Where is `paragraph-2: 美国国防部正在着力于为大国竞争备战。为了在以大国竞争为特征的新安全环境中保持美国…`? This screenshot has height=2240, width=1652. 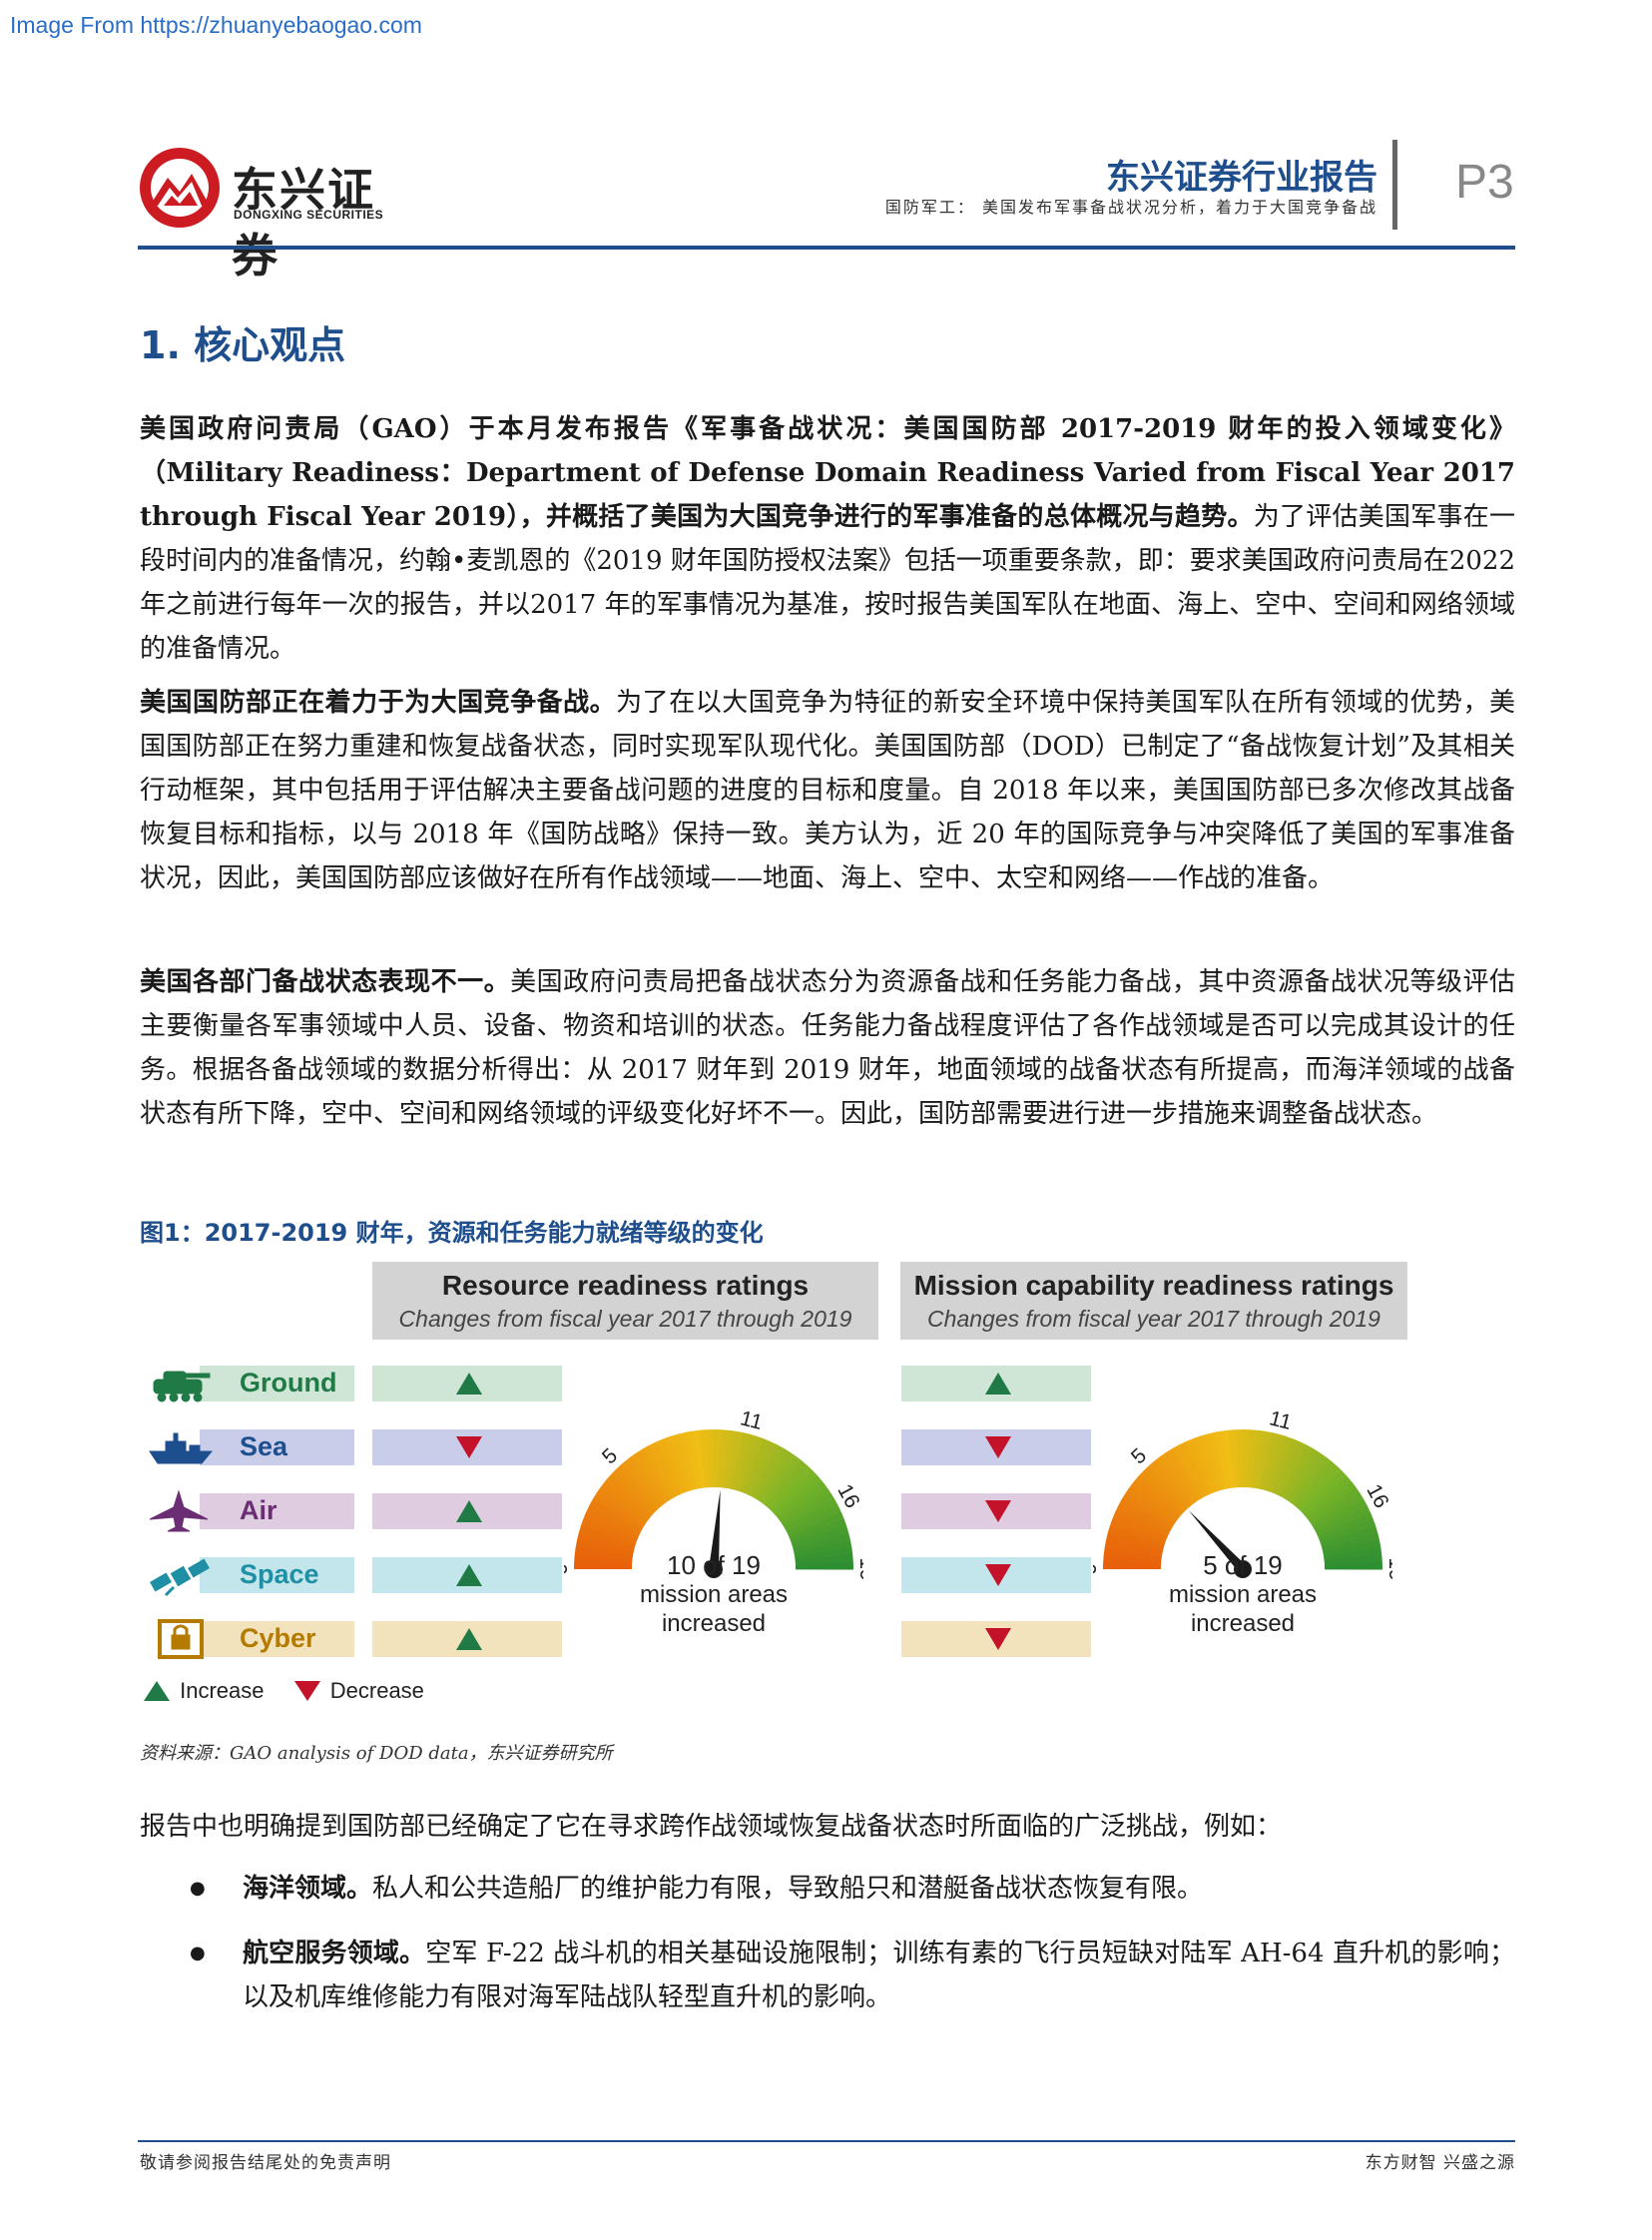
paragraph-2: 美国国防部正在着力于为大国竞争备战。为了在以大国竞争为特征的新安全环境中保持美国… is located at coordinates (827, 790).